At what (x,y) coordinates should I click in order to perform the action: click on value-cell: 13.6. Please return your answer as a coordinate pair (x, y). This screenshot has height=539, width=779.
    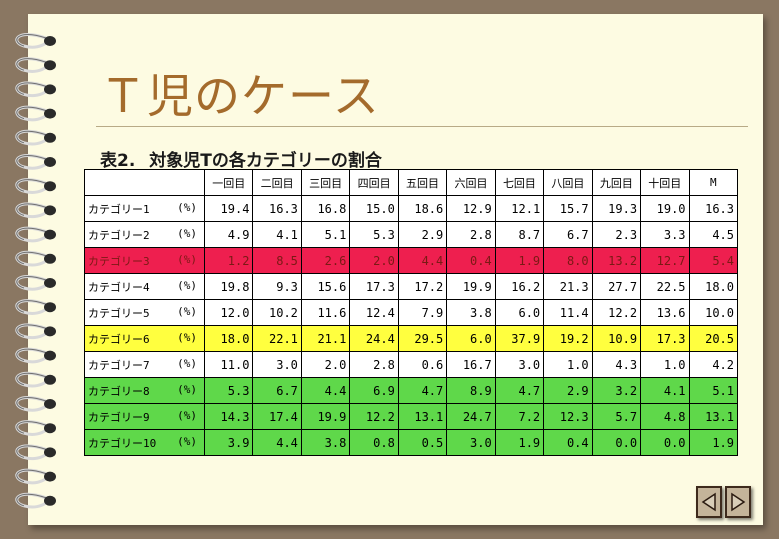
    Looking at the image, I should click on (665, 312).